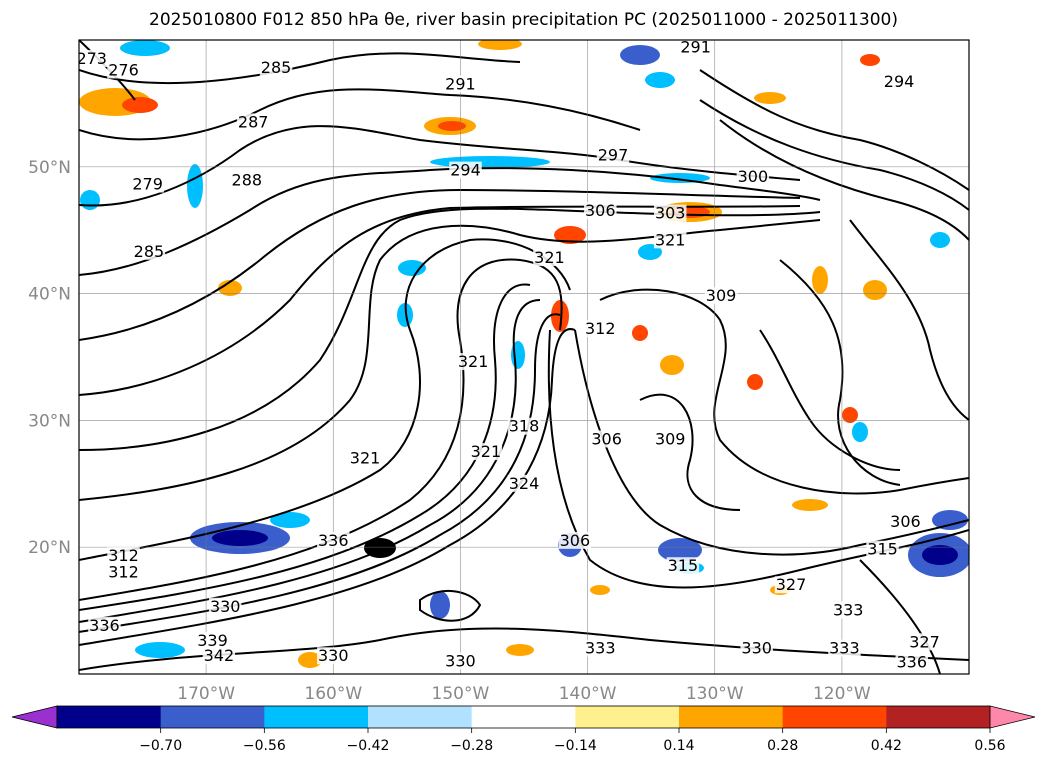 Image resolution: width=1047 pixels, height=767 pixels. I want to click on contour-label: 279, so click(147, 184).